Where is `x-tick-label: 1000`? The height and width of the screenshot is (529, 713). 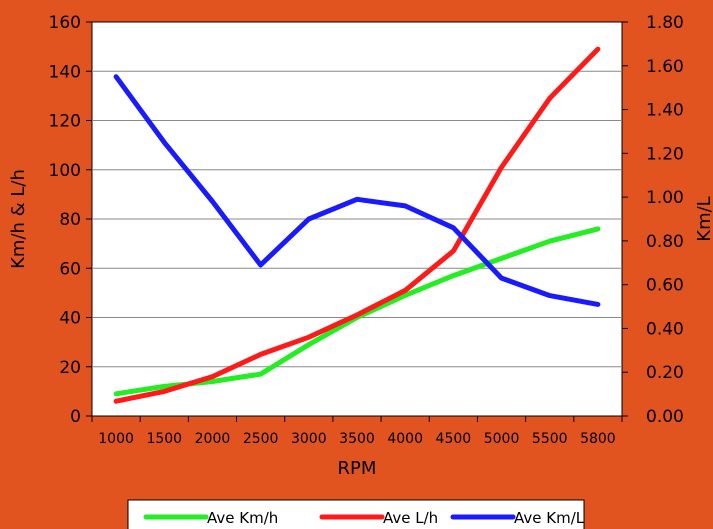
x-tick-label: 1000 is located at coordinates (116, 439).